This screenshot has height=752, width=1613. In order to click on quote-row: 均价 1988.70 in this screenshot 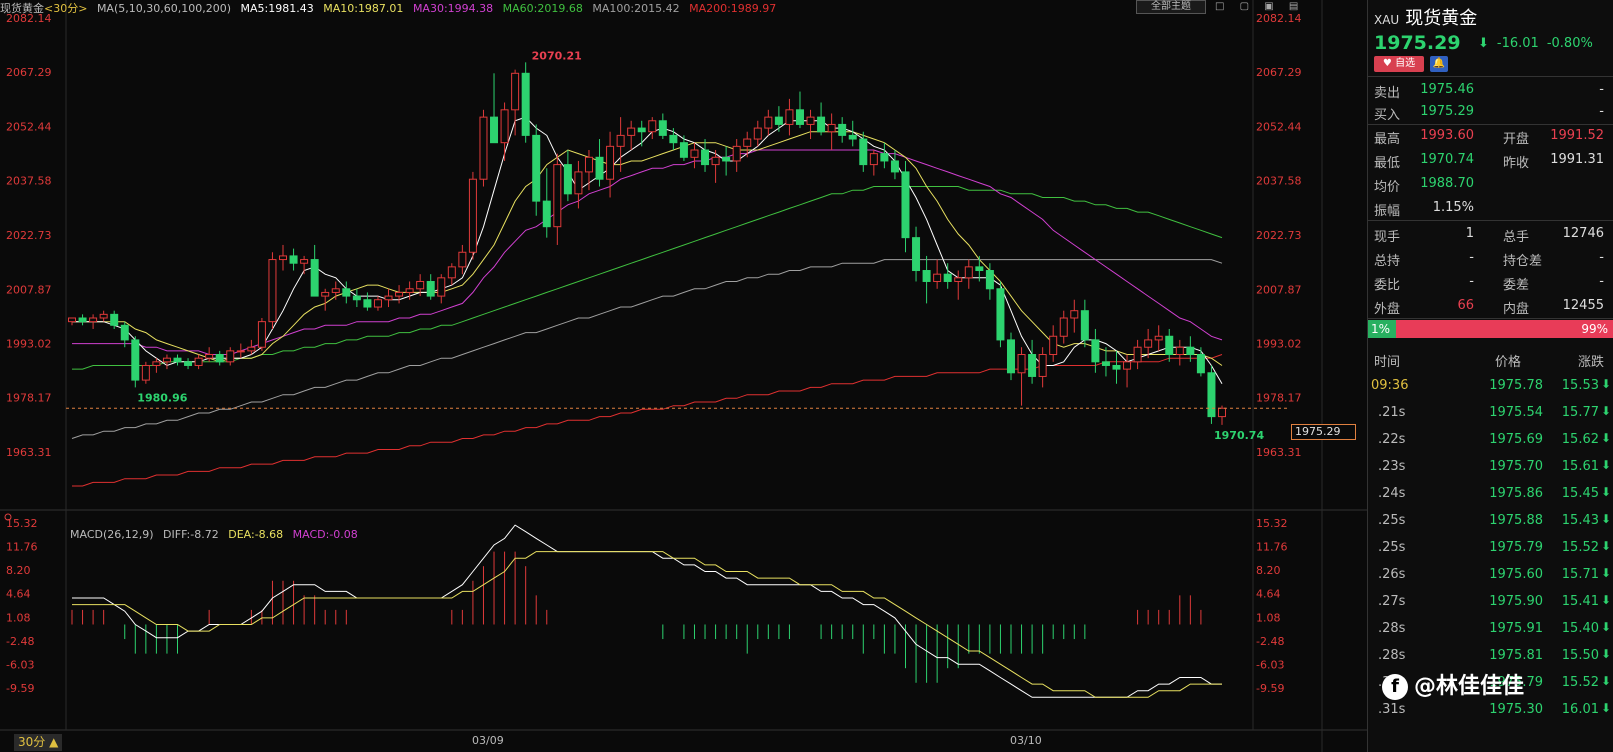, I will do `click(1490, 184)`.